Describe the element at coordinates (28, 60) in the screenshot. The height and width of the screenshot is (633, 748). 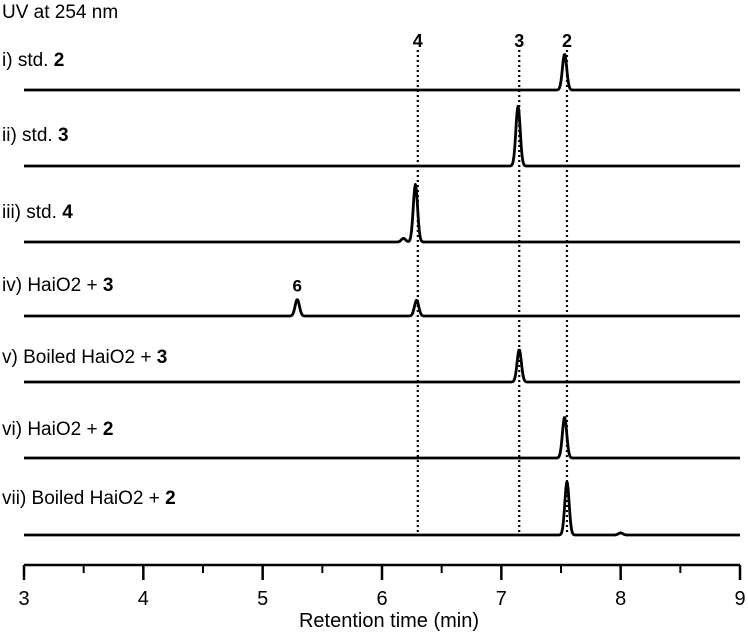
I see `trace-label-prefix: i) std.` at that location.